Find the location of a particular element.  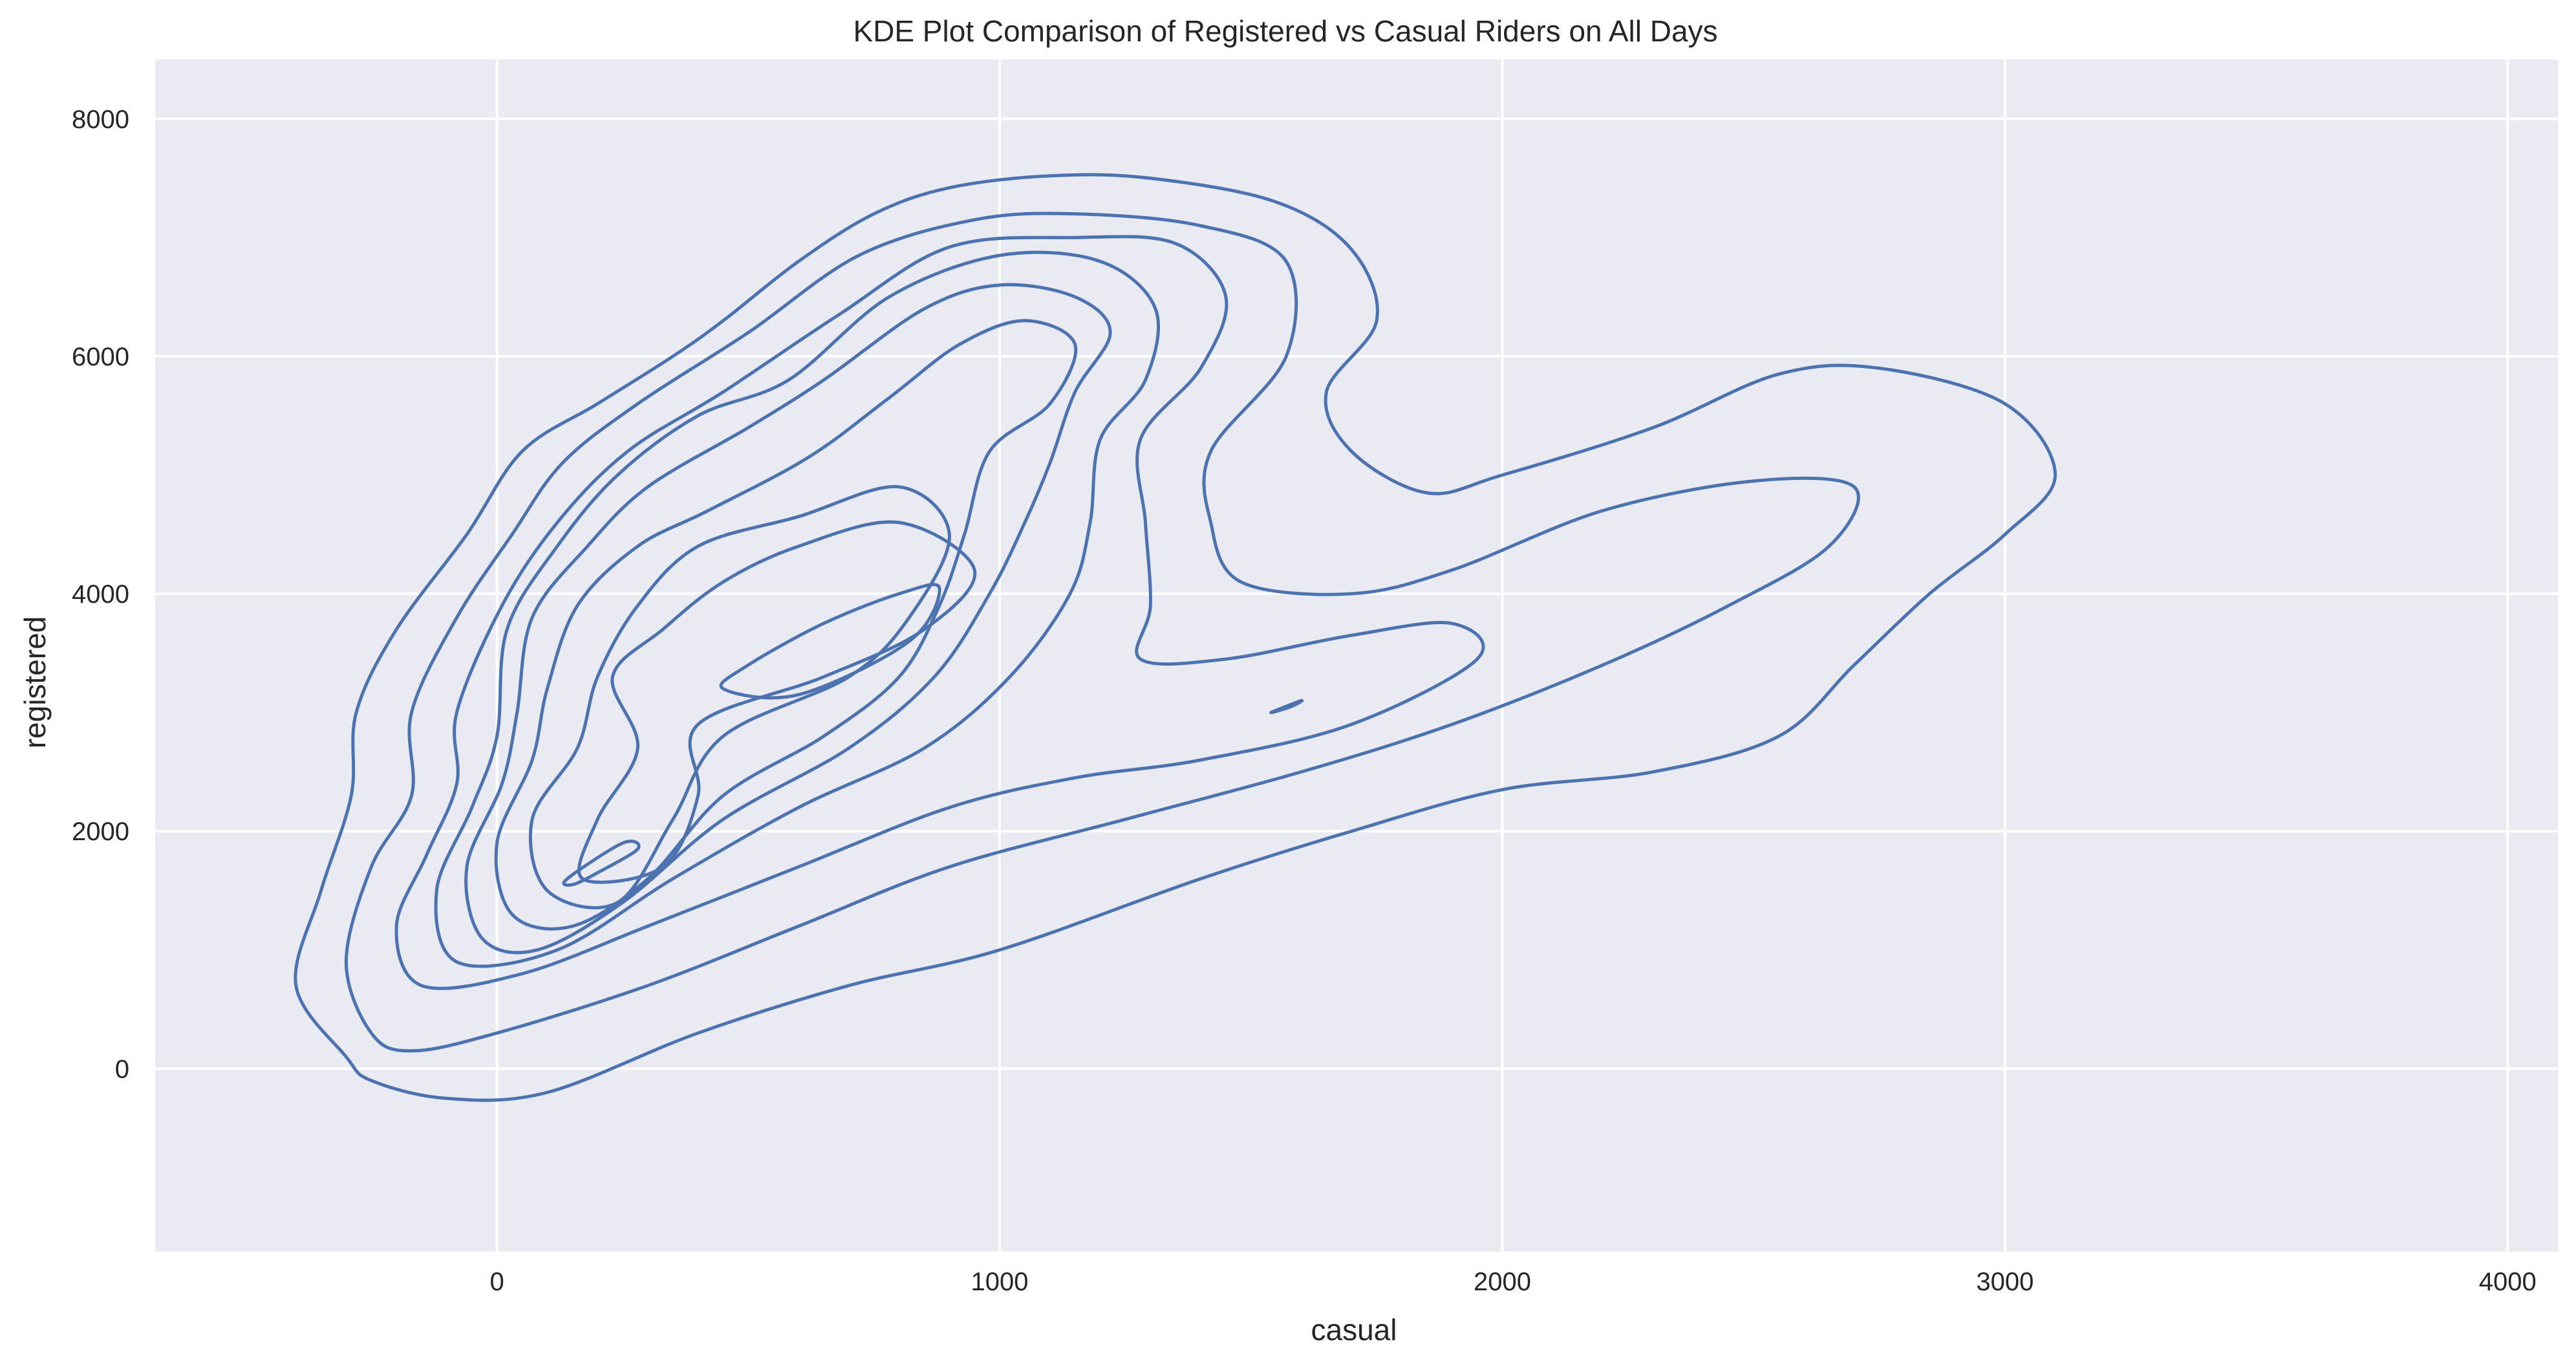

y-tick-label: 8000 is located at coordinates (100, 119).